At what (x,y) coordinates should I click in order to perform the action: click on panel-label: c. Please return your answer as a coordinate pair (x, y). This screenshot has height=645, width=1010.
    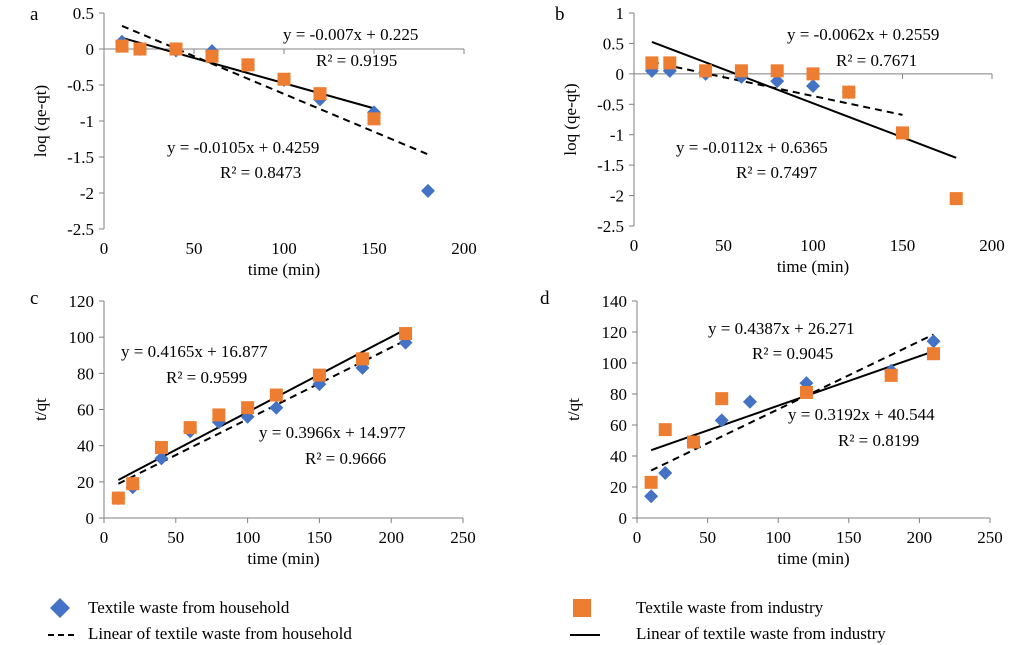
    Looking at the image, I should click on (34, 298).